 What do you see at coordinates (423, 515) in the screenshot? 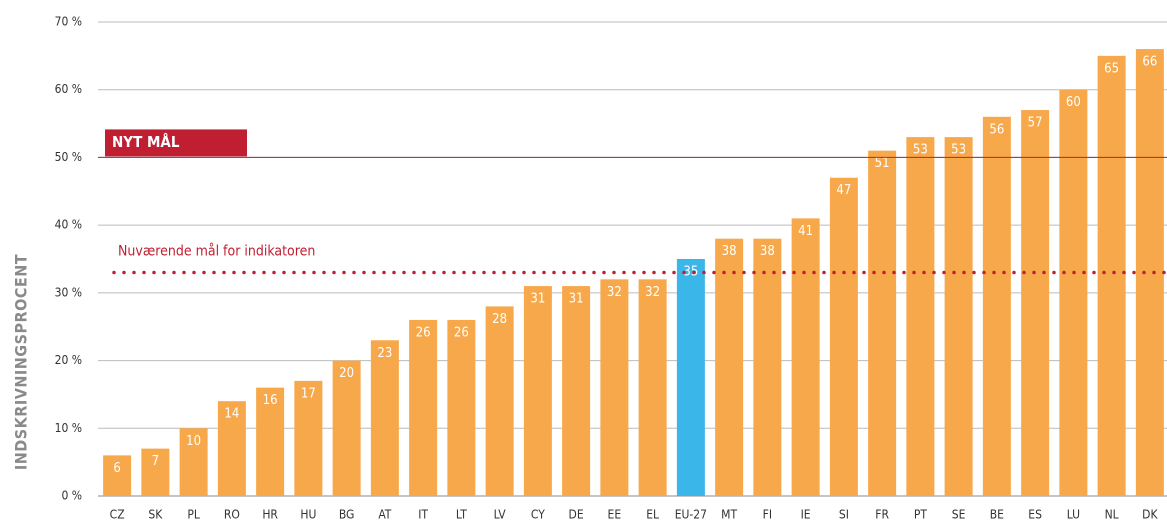
I see `x-tick-label: IT` at bounding box center [423, 515].